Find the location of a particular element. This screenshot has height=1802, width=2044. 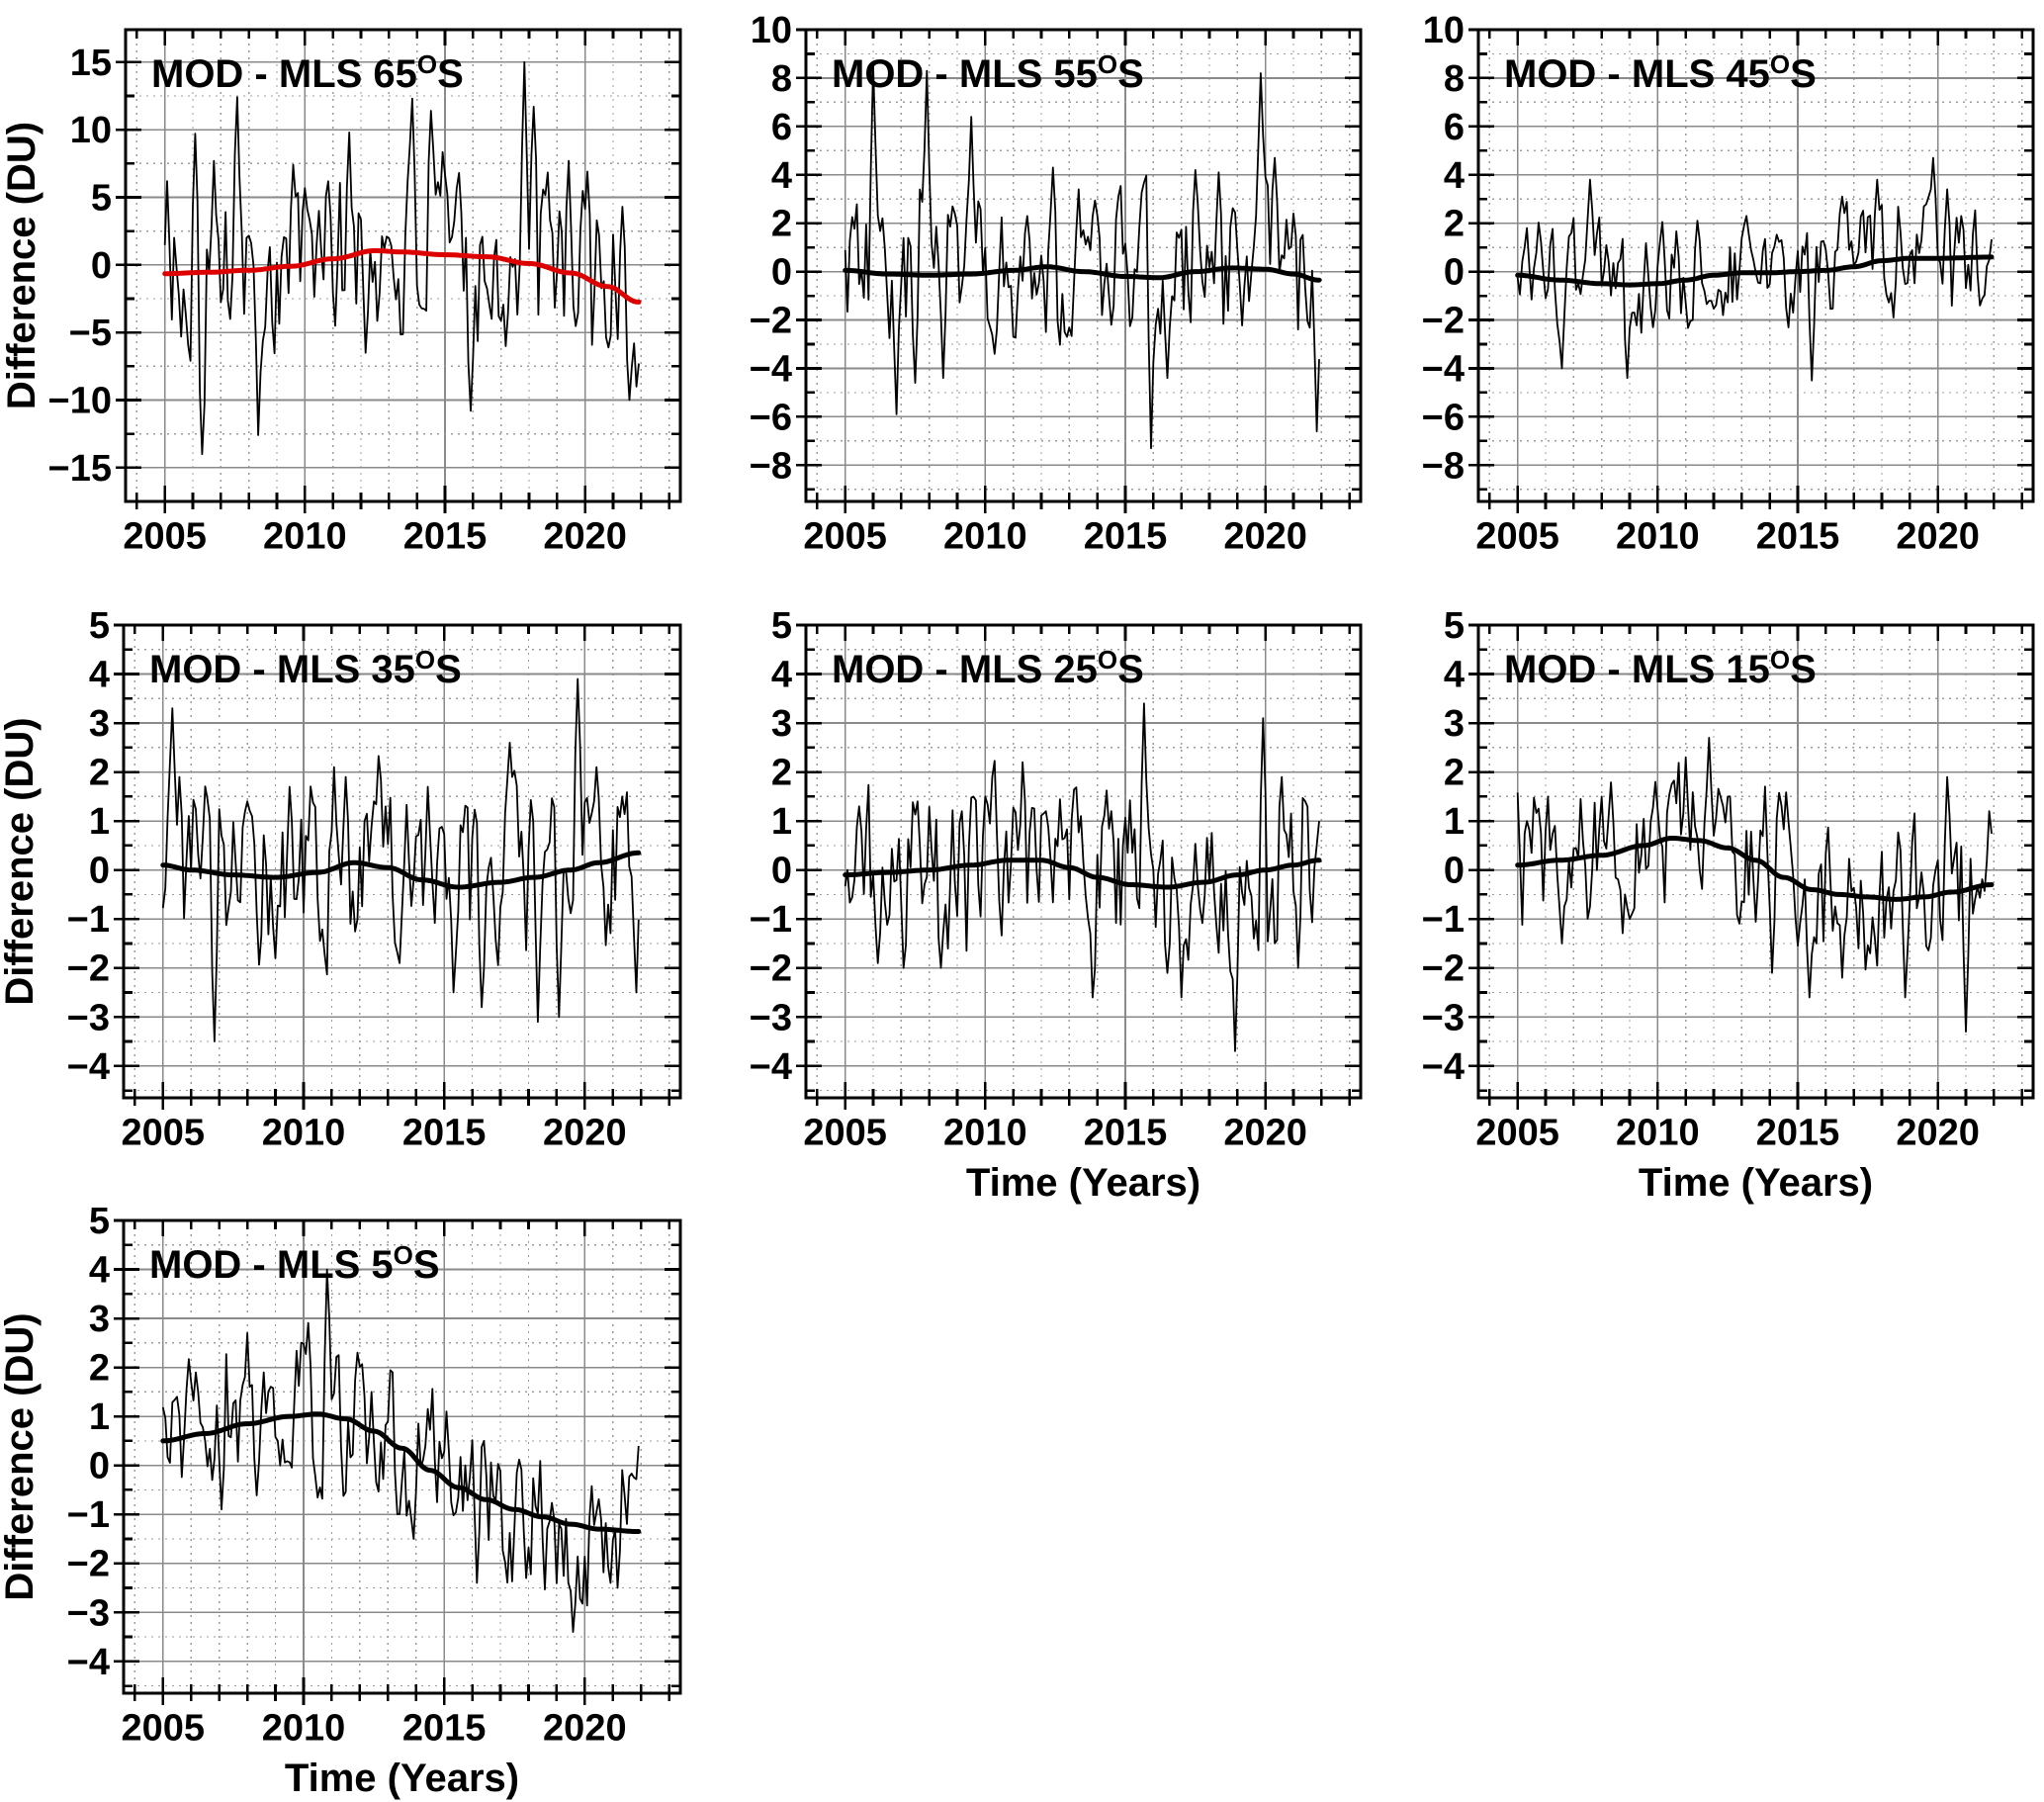

y-tick-label: 15 is located at coordinates (91, 63).